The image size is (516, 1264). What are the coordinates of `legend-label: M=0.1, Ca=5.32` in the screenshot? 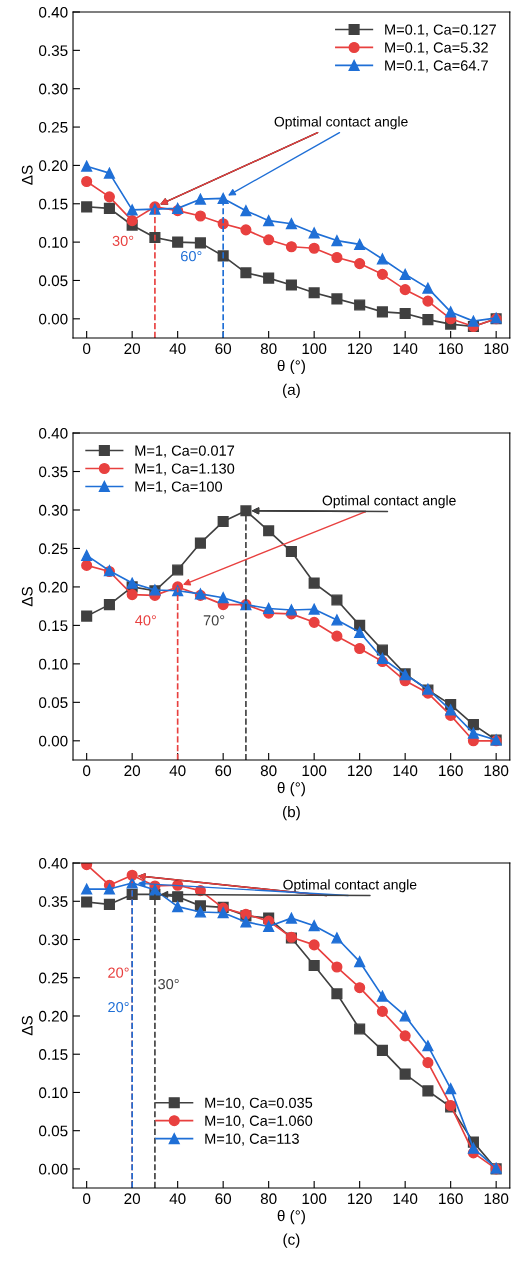 It's located at (436, 48).